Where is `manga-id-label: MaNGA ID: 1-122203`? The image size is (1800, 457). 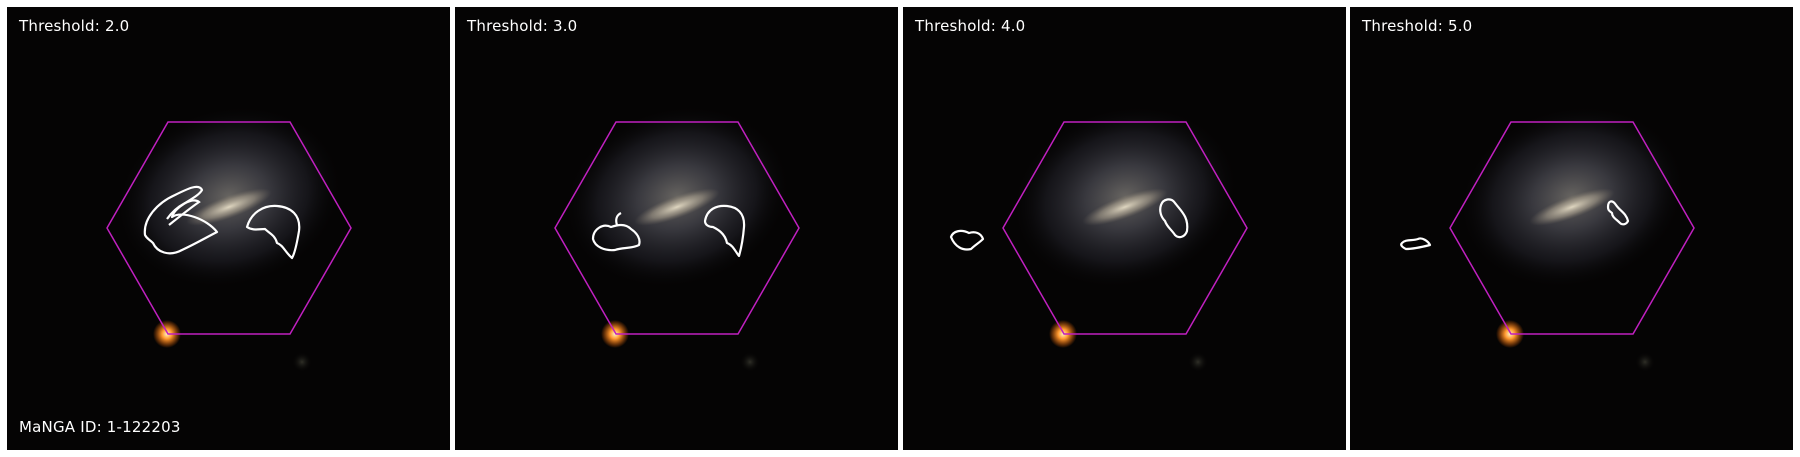
manga-id-label: MaNGA ID: 1-122203 is located at coordinates (100, 427).